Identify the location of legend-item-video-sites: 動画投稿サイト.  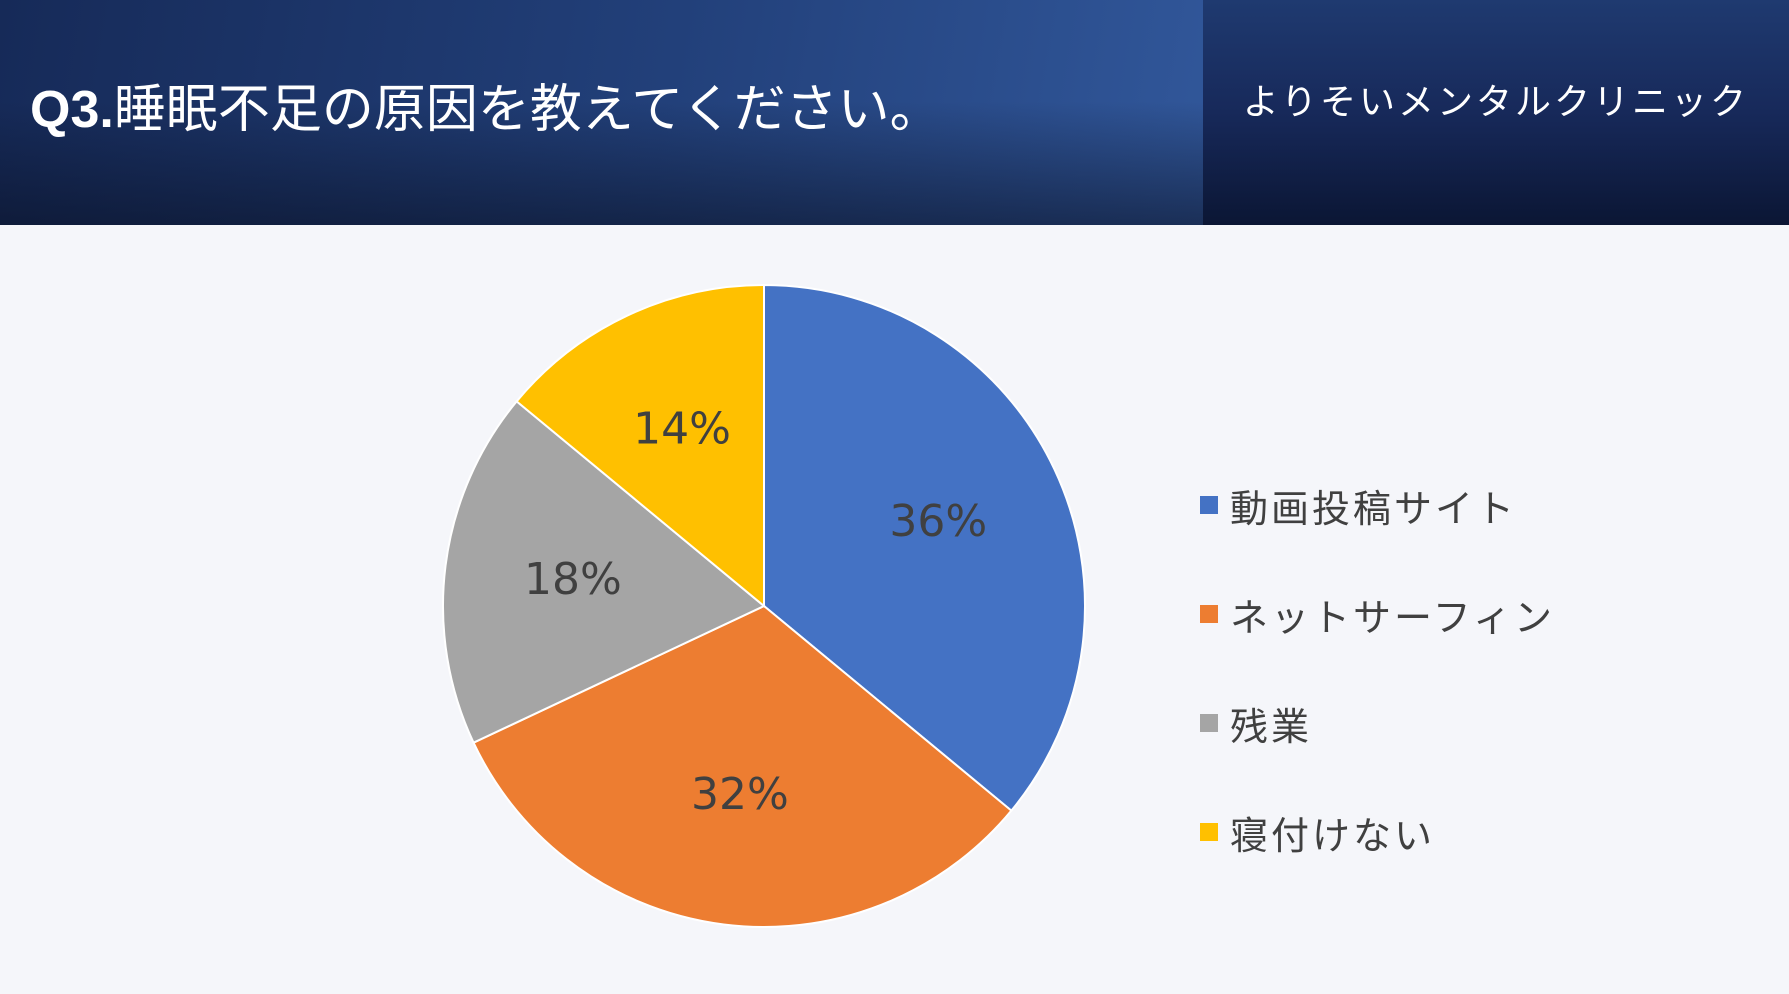
(1358, 505).